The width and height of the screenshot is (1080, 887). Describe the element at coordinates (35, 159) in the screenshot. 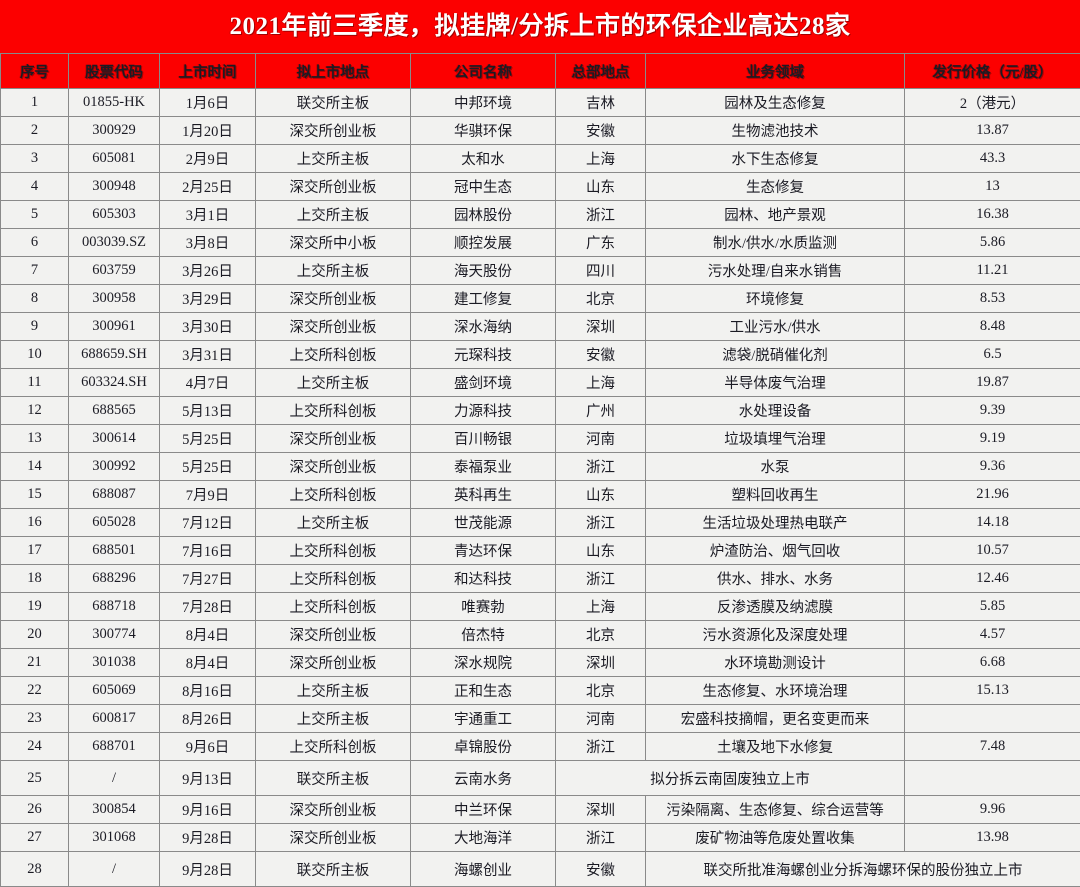

I see `cell-no: 3` at that location.